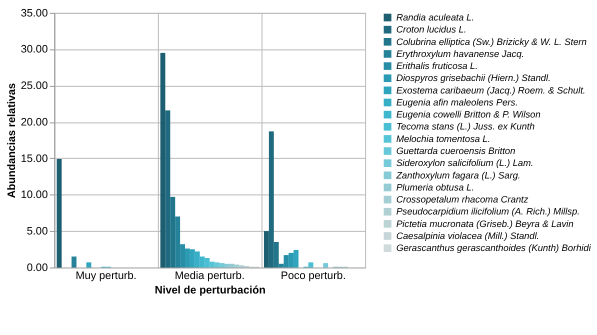  Describe the element at coordinates (456, 151) in the screenshot. I see `legend-label: Guettarda cueroensis Britton` at that location.